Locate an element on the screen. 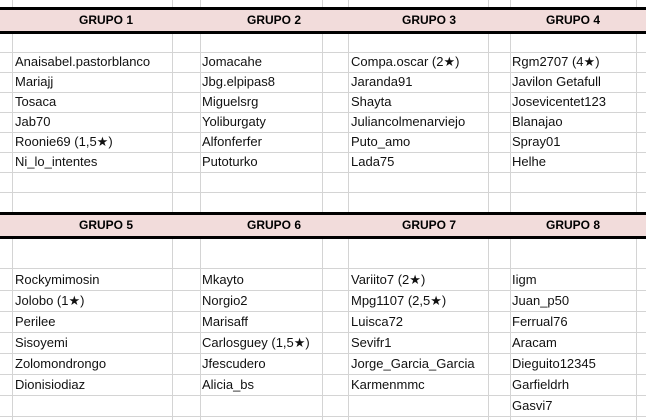 The height and width of the screenshot is (420, 646). member-cell: Blanajao is located at coordinates (537, 121).